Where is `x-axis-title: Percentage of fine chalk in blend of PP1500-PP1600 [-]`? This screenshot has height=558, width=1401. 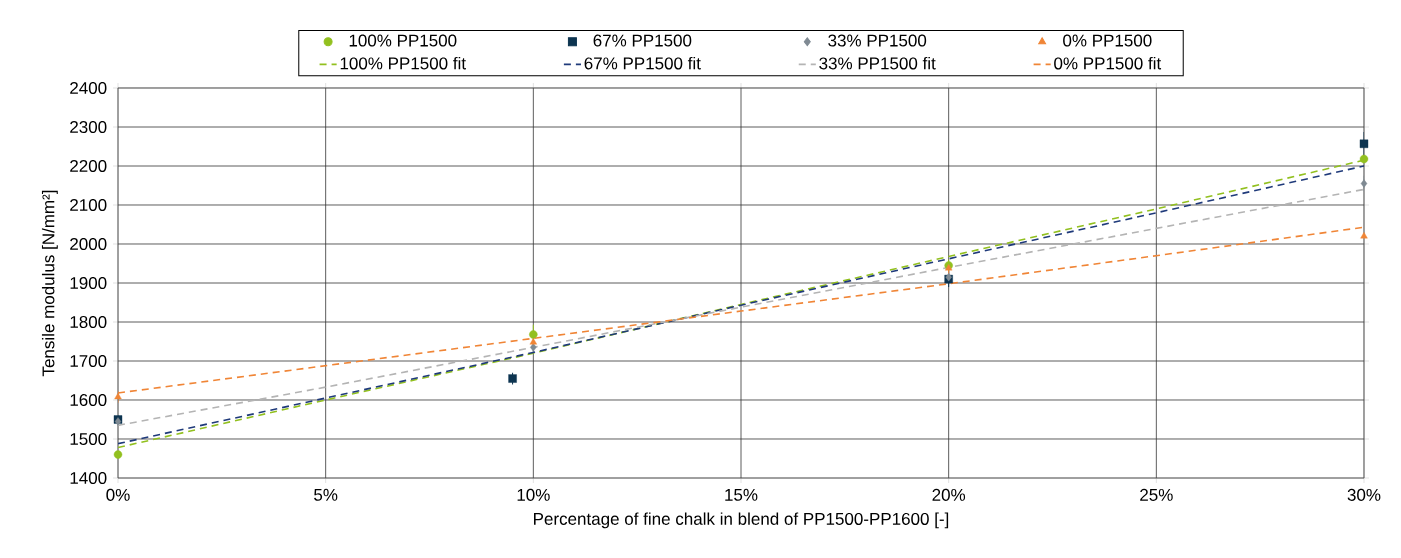
x-axis-title: Percentage of fine chalk in blend of PP1500-PP1600 [-] is located at coordinates (741, 520).